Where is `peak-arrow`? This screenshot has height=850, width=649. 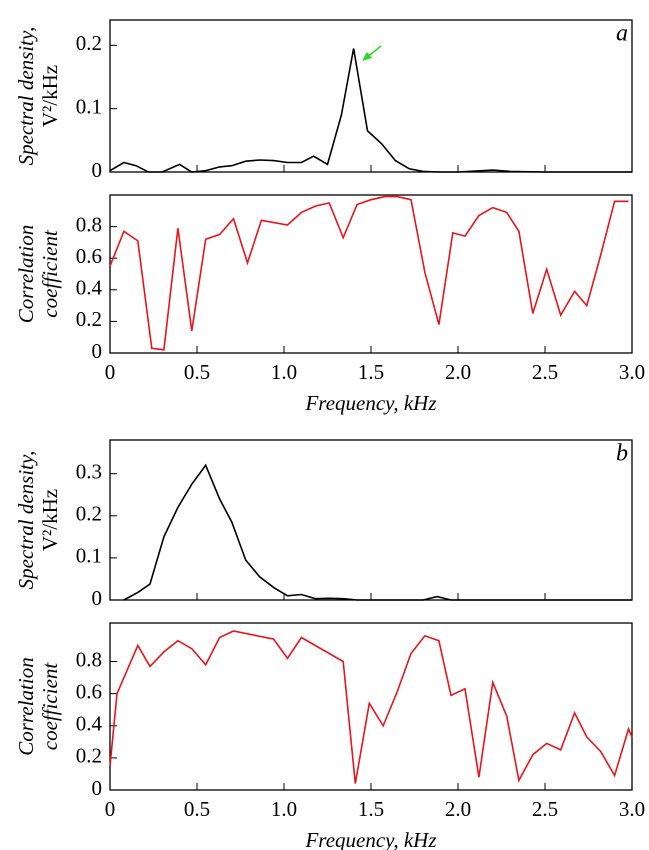
peak-arrow is located at coordinates (372, 53).